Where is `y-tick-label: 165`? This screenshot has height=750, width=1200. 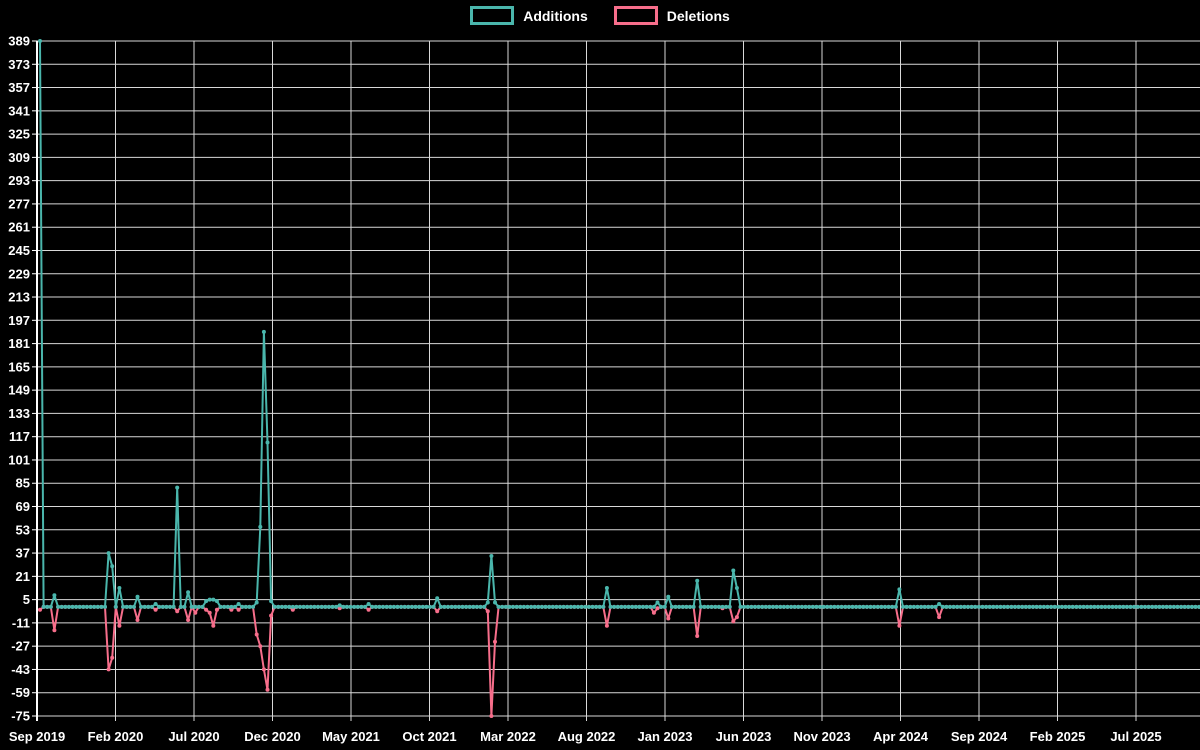 y-tick-label: 165 is located at coordinates (19, 366).